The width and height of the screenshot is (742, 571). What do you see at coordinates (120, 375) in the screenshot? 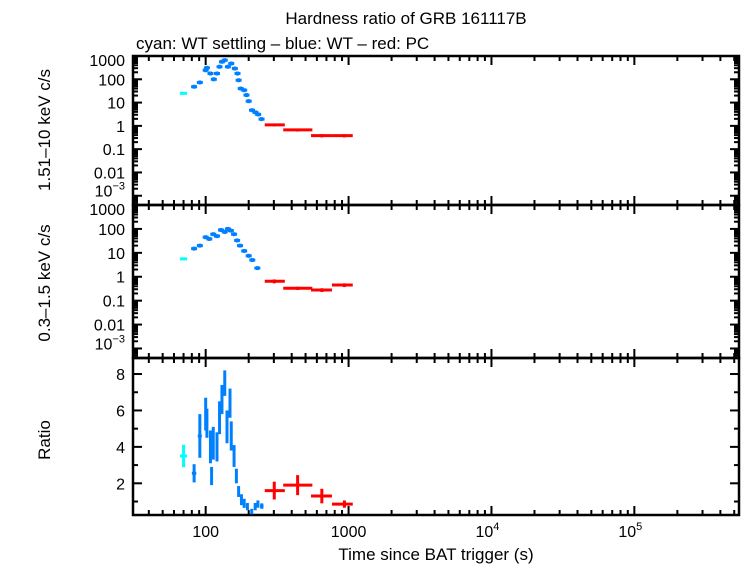
I see `y-tick-label: 8` at bounding box center [120, 375].